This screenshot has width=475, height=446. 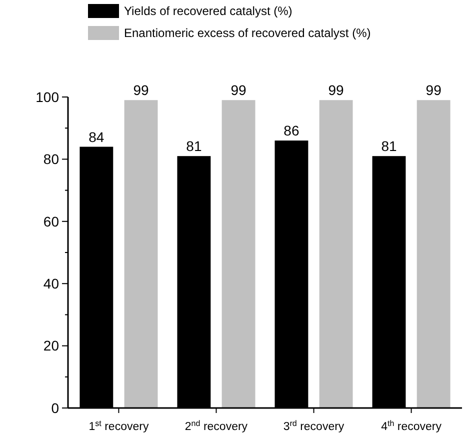 I want to click on legend-label: Yields of recovered catalyst (%), so click(x=208, y=11).